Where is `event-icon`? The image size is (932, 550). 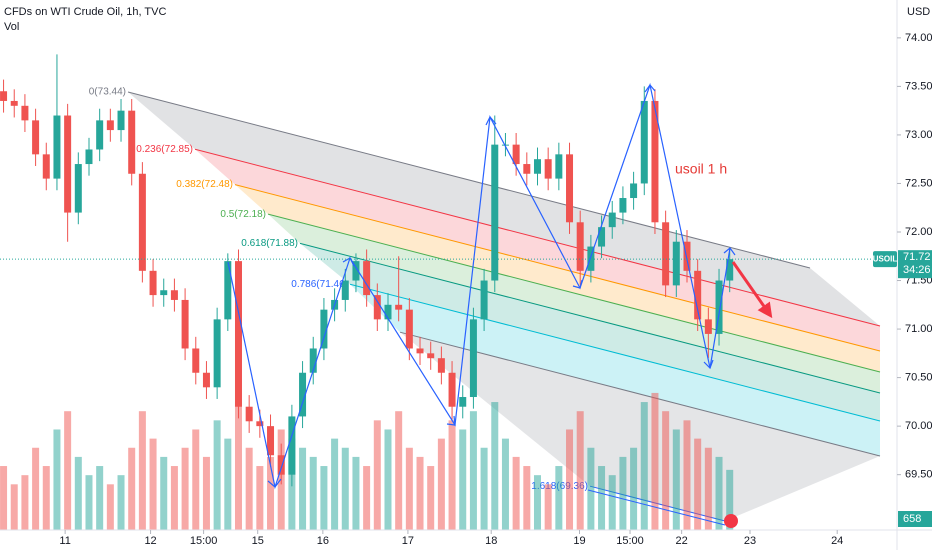
event-icon is located at coordinates (731, 521).